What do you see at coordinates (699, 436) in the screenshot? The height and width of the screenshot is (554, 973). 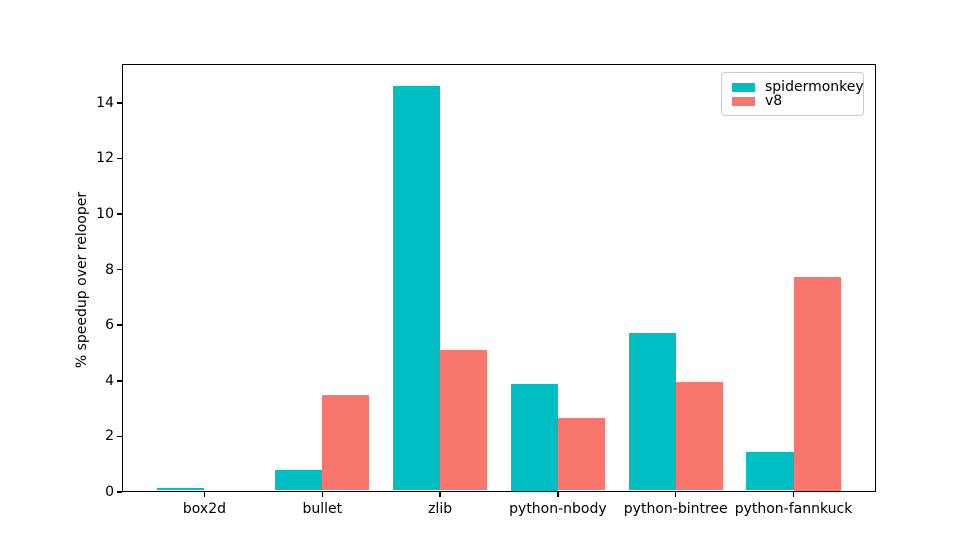 I see `bar-v8-python-bintree` at bounding box center [699, 436].